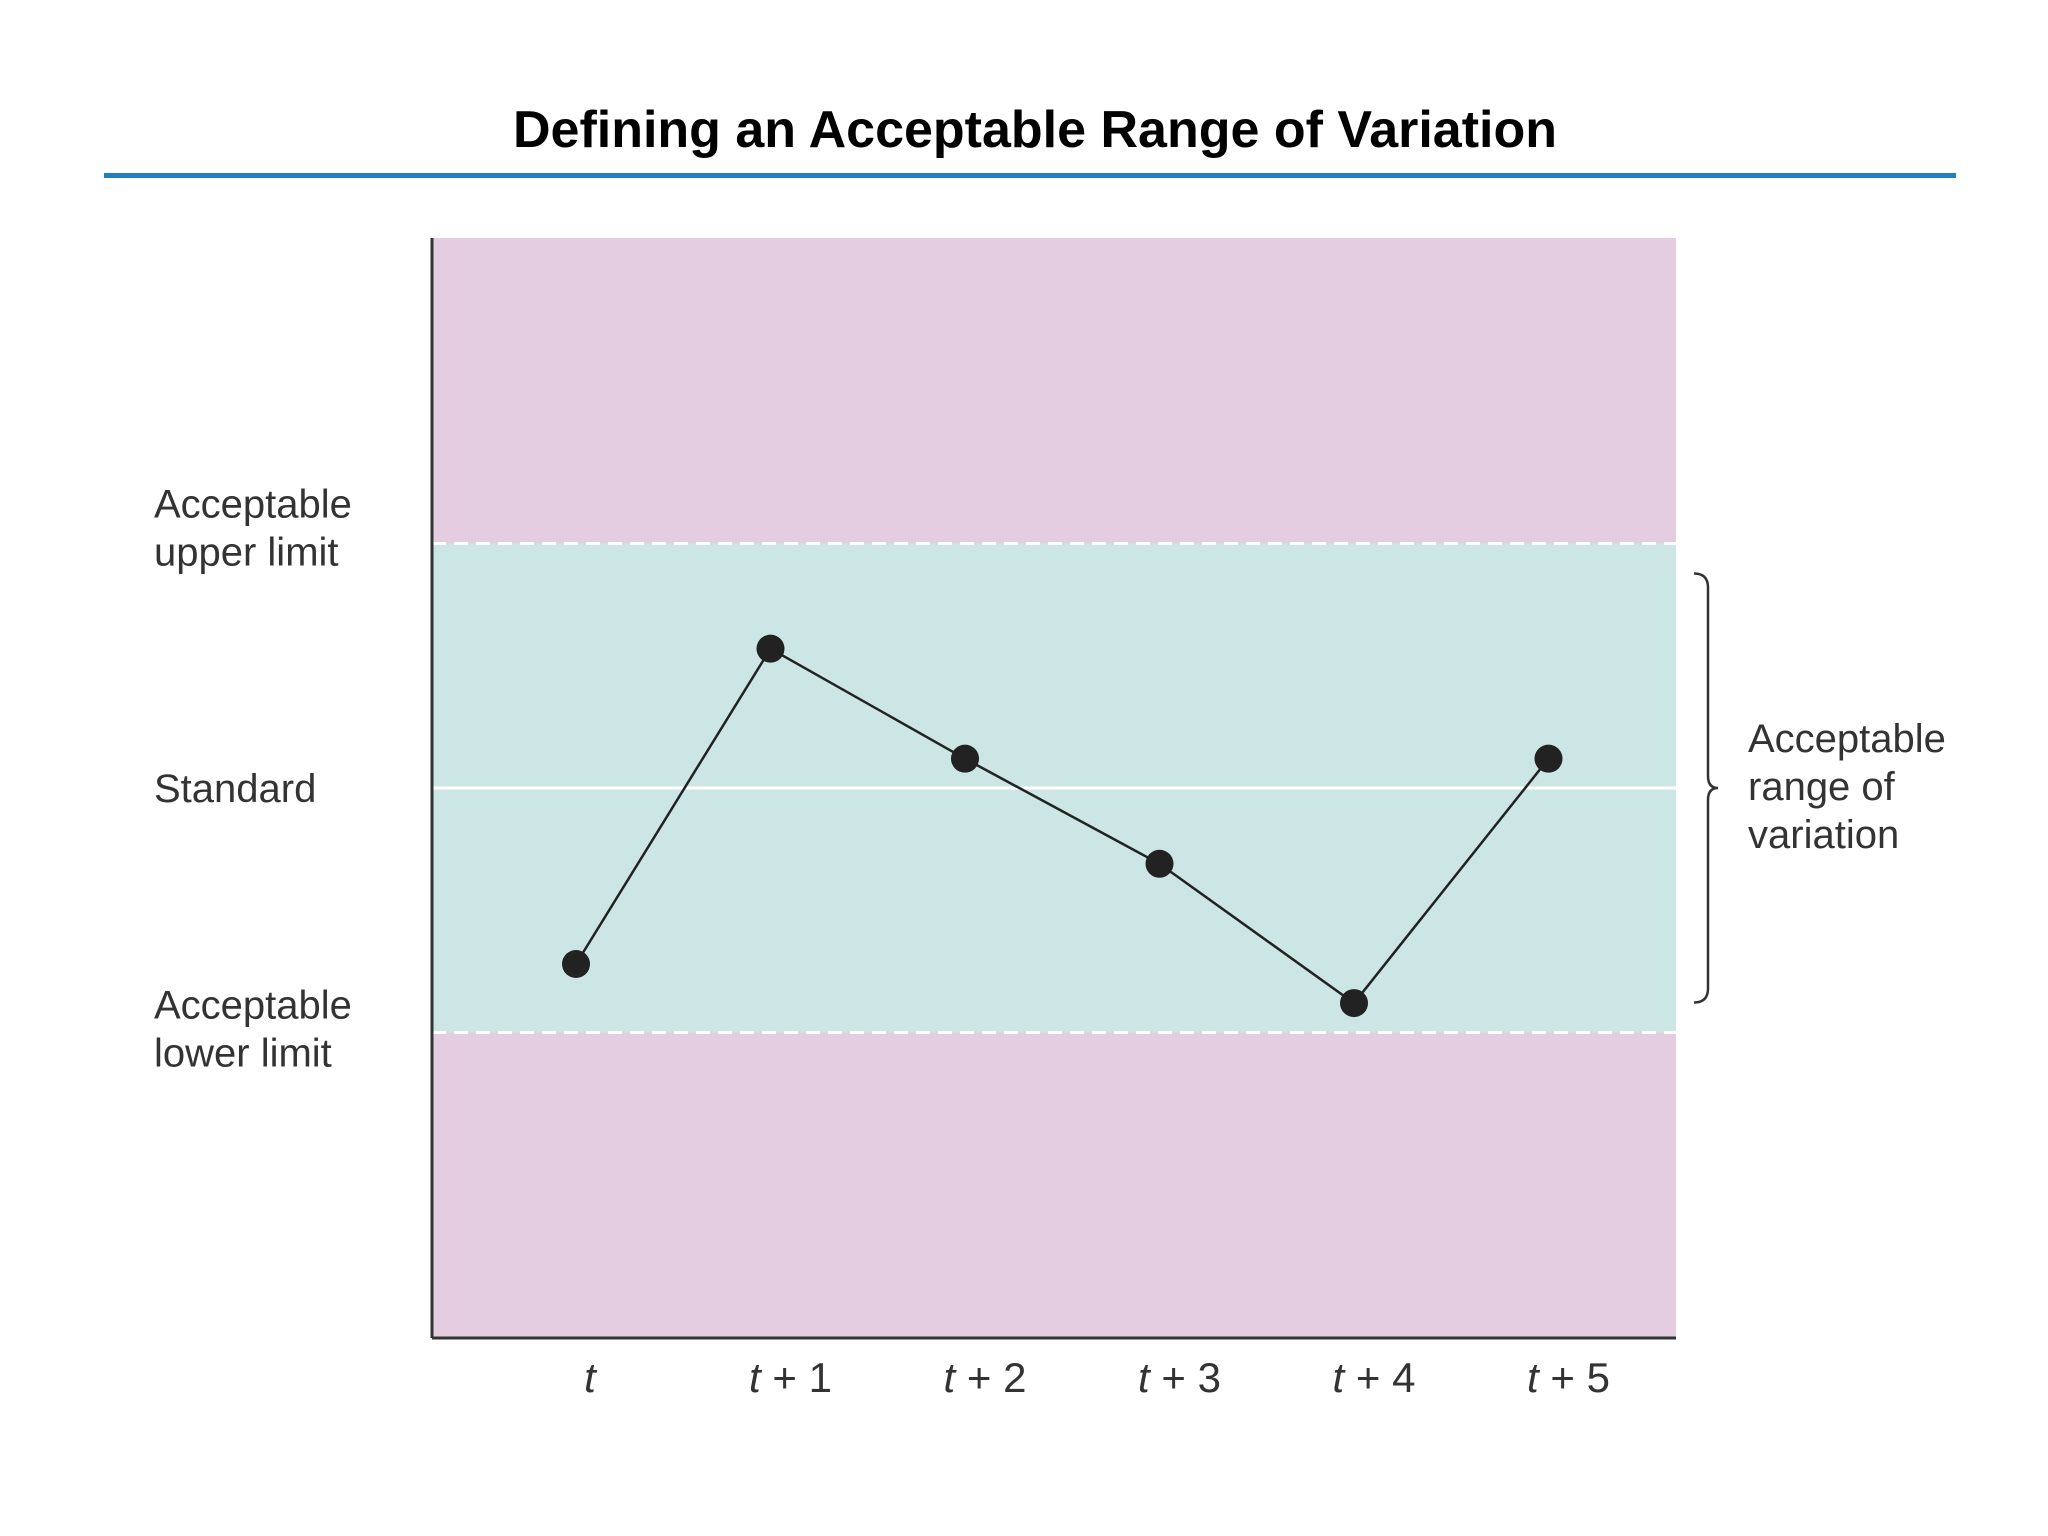  Describe the element at coordinates (1574, 1377) in the screenshot. I see `x-tick-label-5-offset: + 5` at that location.